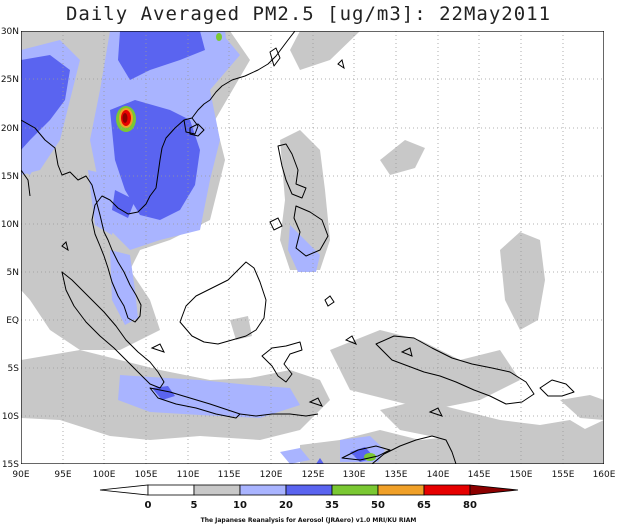 The image size is (617, 529). Describe the element at coordinates (455, 370) in the screenshot. I see `coastline-new-guinea` at that location.